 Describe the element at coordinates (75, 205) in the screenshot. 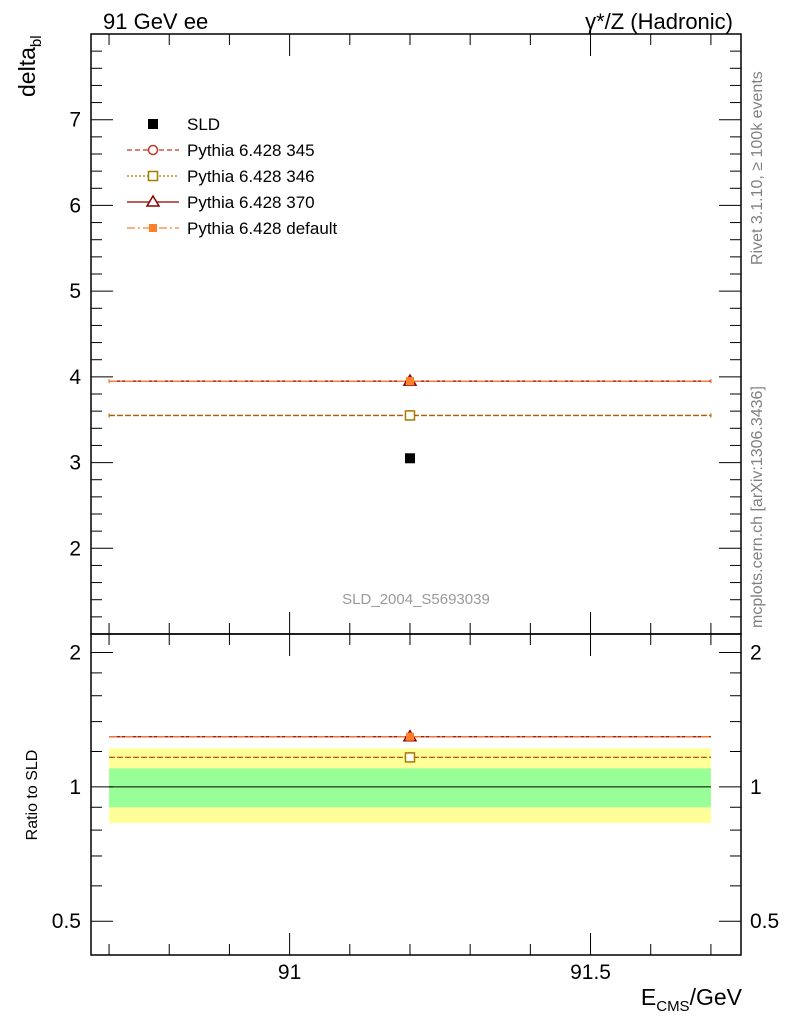

I see `y-tick-label-6: 6` at that location.